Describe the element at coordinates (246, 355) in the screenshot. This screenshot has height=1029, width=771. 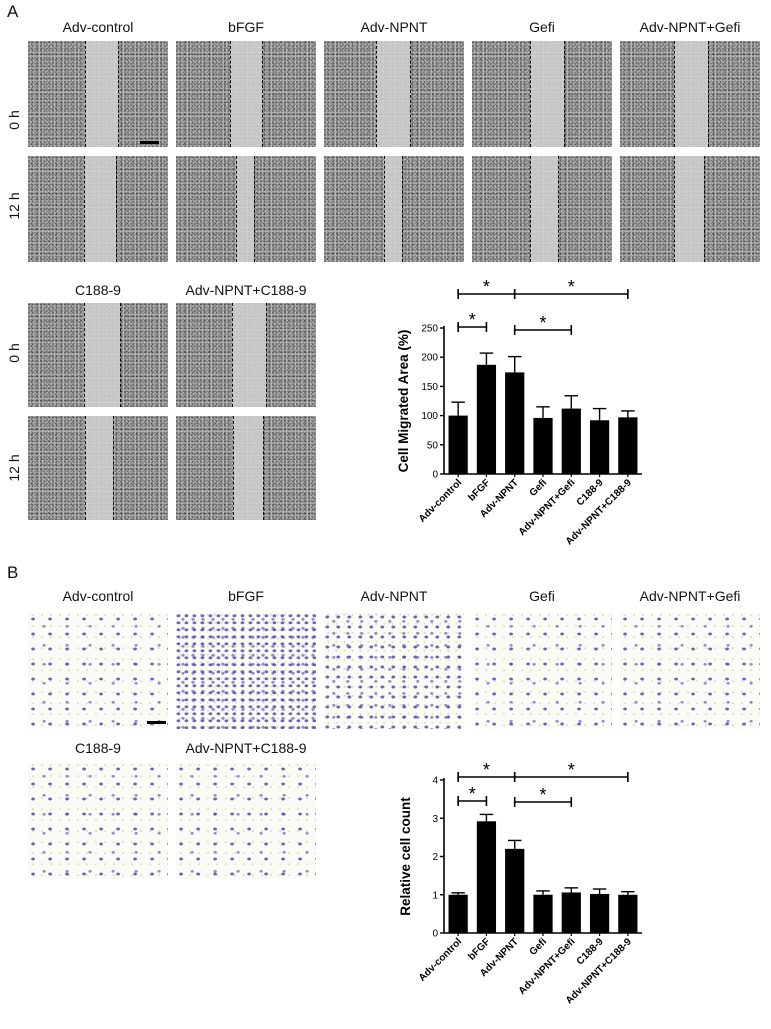
I see `wound-image-adv-npnt-c188-9-0h` at that location.